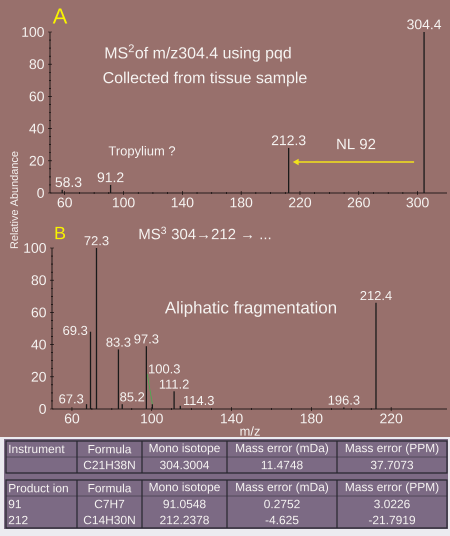  I want to click on annotation: 97.3, so click(146, 339).